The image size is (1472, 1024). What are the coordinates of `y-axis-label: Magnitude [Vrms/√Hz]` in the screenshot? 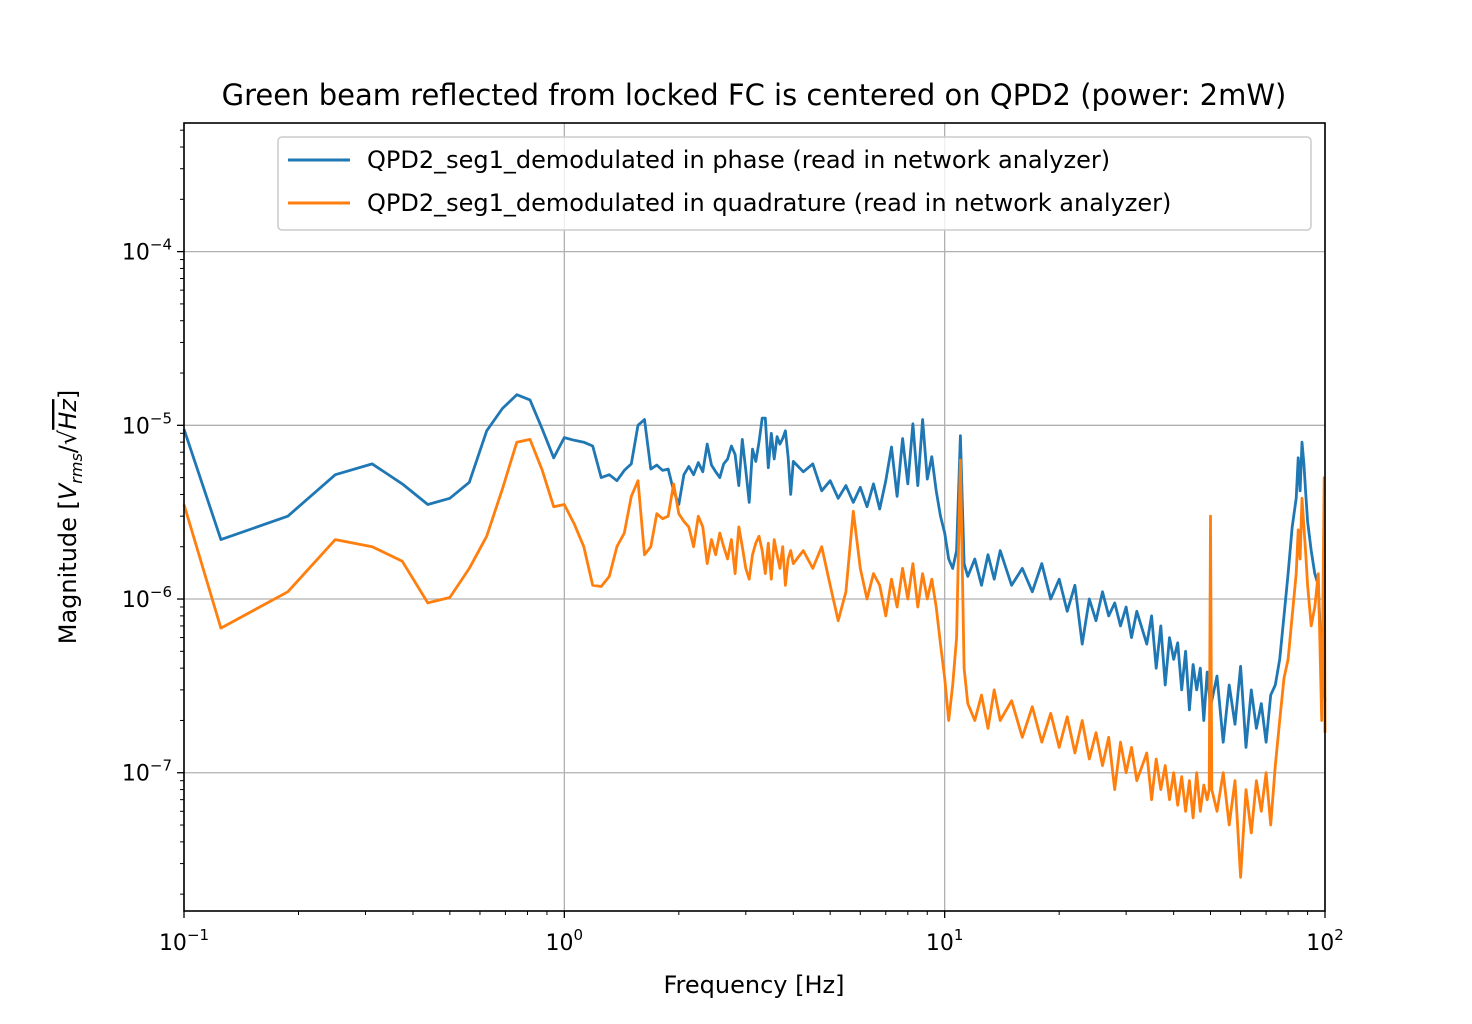 It's located at (70, 517).